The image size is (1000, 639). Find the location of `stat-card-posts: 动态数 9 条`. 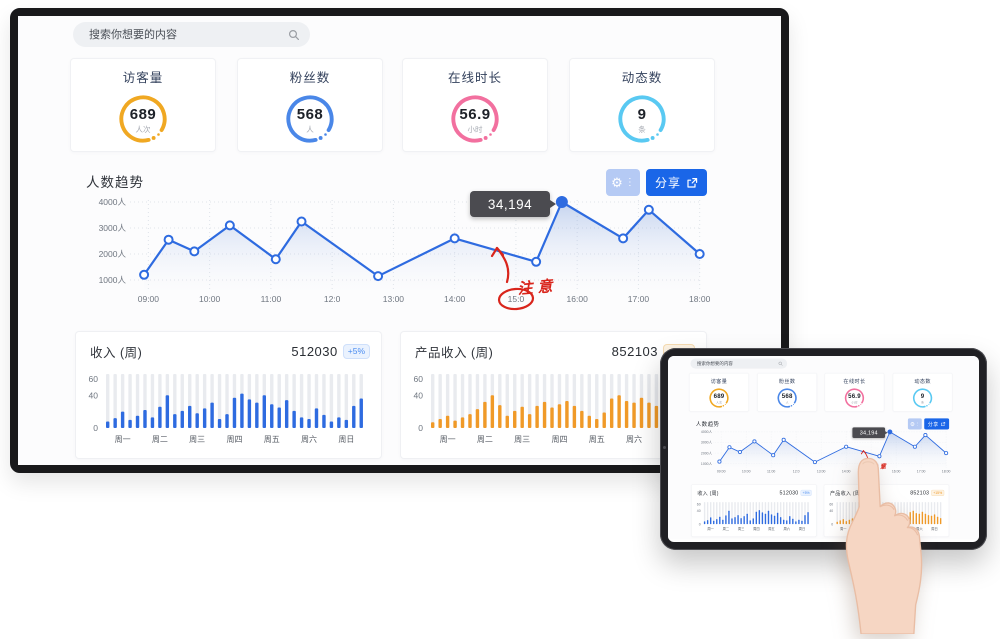

stat-card-posts: 动态数 9 条 is located at coordinates (642, 105).